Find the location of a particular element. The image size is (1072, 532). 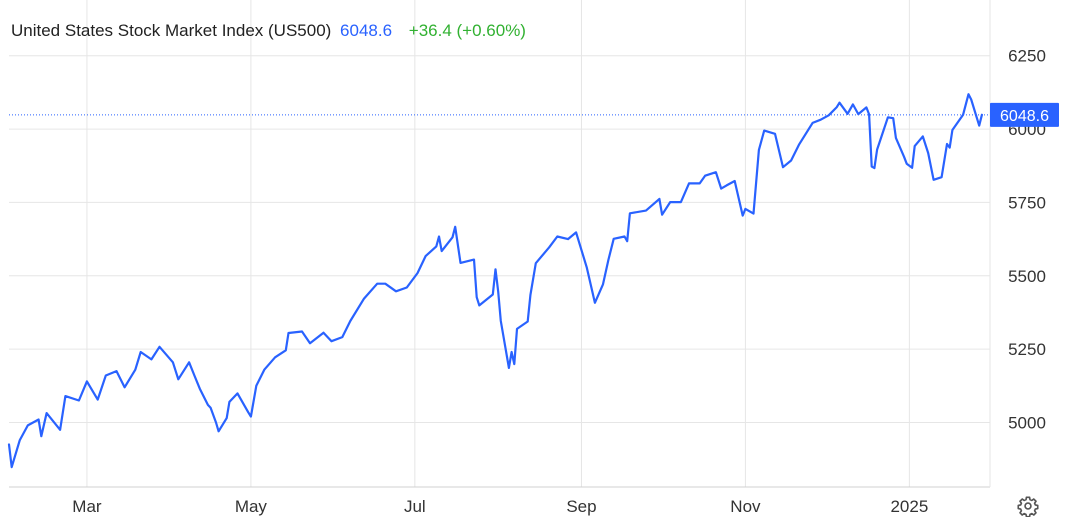

x-tick-label: Nov is located at coordinates (745, 506).